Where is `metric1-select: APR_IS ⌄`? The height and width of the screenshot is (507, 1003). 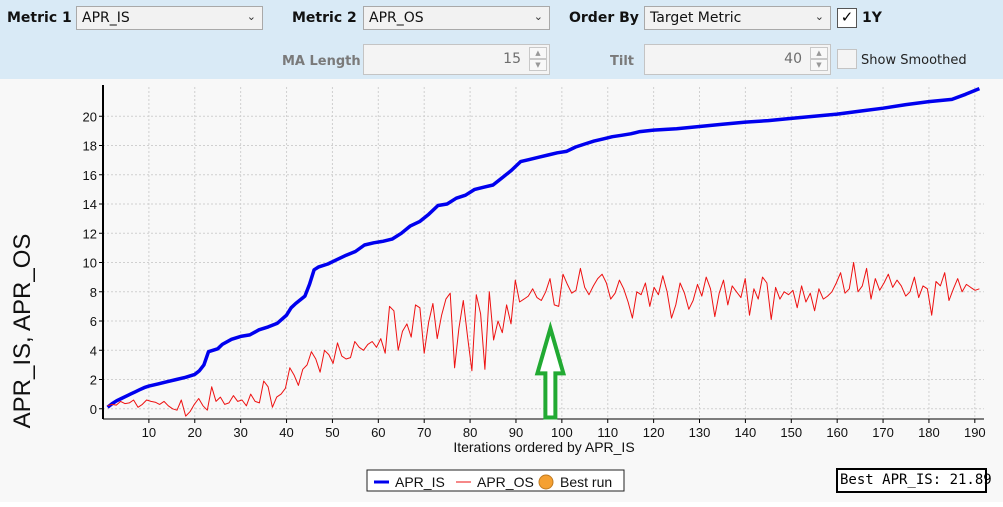
metric1-select: APR_IS ⌄ is located at coordinates (169, 18).